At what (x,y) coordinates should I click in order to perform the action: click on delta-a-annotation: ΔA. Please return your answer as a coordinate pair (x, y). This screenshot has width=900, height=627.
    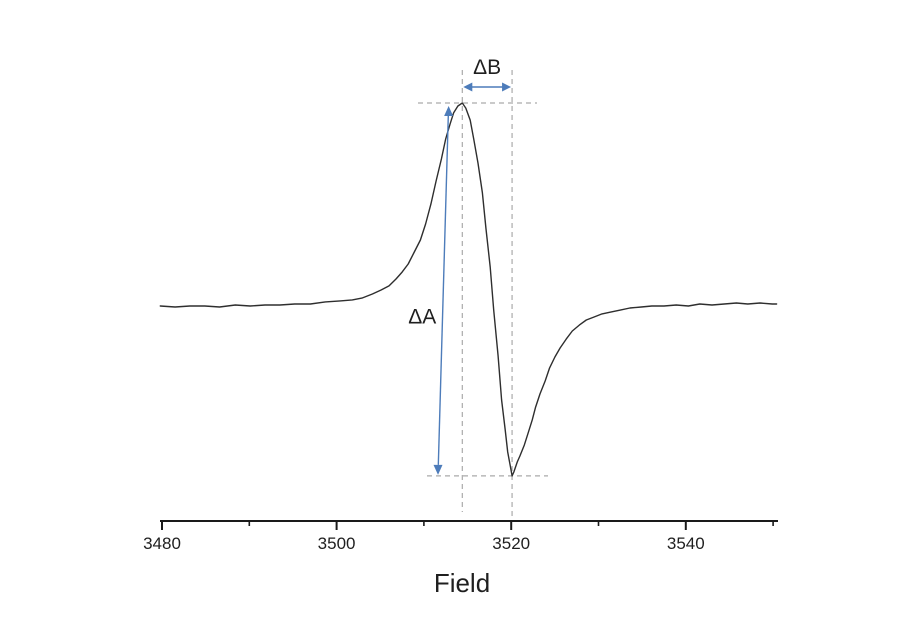
    Looking at the image, I should click on (431, 290).